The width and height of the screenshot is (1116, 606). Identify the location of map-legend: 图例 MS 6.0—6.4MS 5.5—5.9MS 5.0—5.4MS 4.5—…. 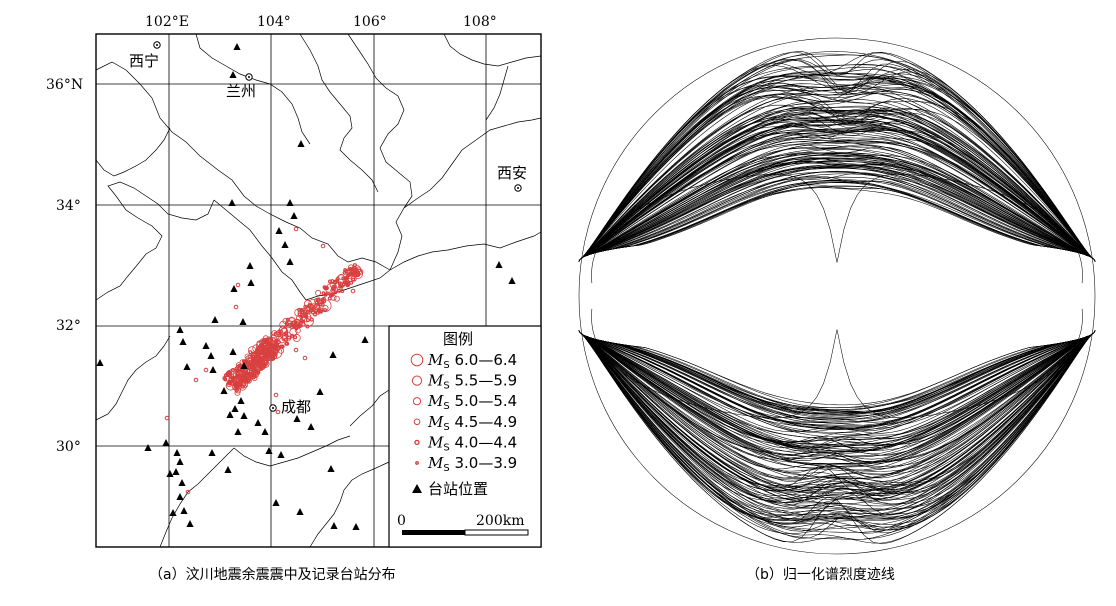
(465, 436).